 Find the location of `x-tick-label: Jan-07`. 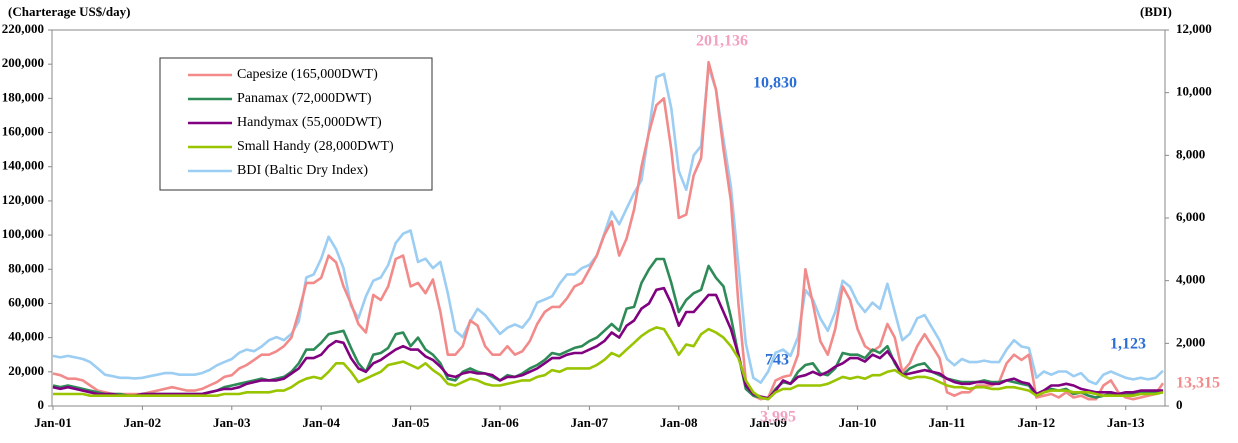

x-tick-label: Jan-07 is located at coordinates (590, 422).